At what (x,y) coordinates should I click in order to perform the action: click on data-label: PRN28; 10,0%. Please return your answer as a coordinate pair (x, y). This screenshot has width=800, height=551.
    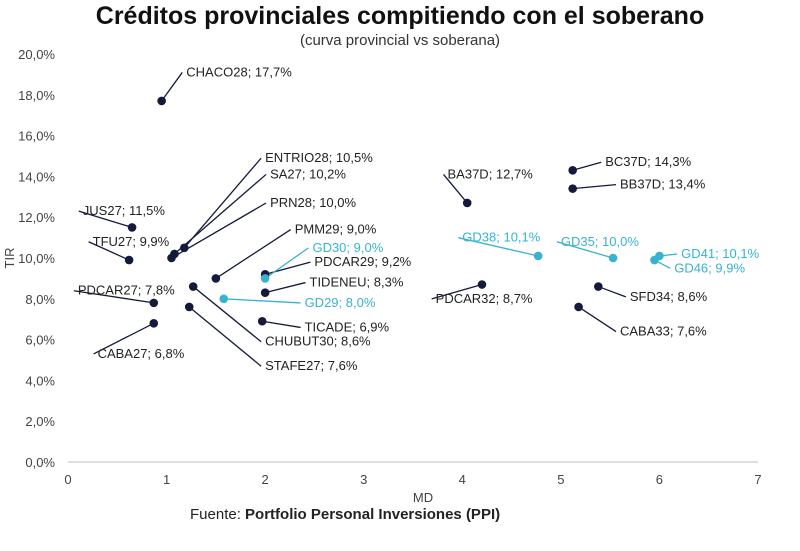
    Looking at the image, I should click on (313, 202).